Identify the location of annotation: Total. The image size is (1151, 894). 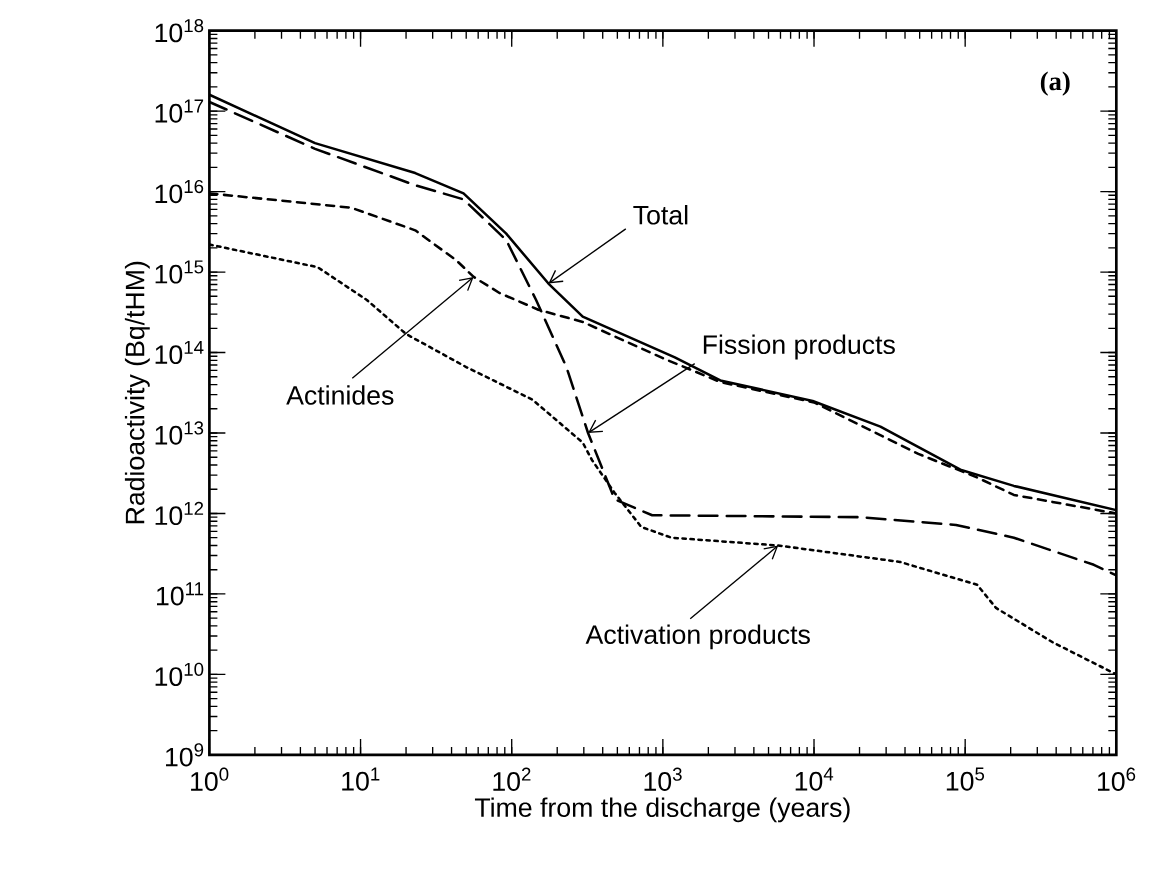
(660, 215).